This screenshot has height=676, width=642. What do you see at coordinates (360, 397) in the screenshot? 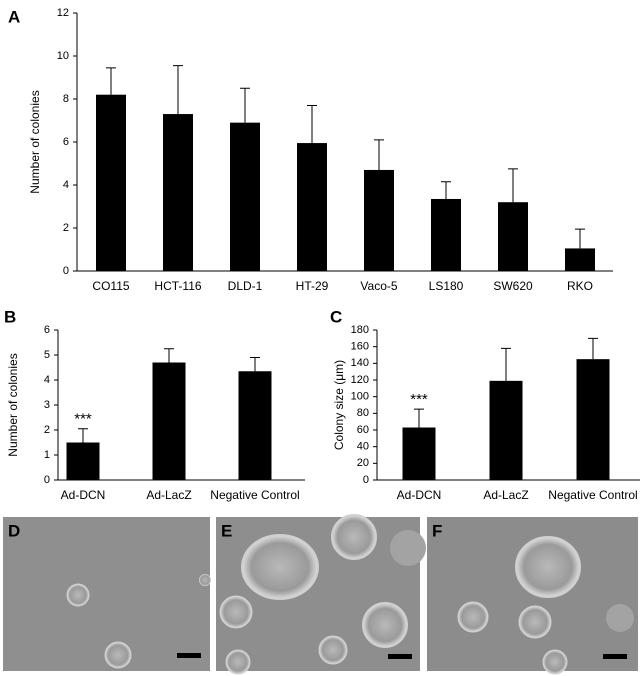
I see `y-tick-label: 100` at bounding box center [360, 397].